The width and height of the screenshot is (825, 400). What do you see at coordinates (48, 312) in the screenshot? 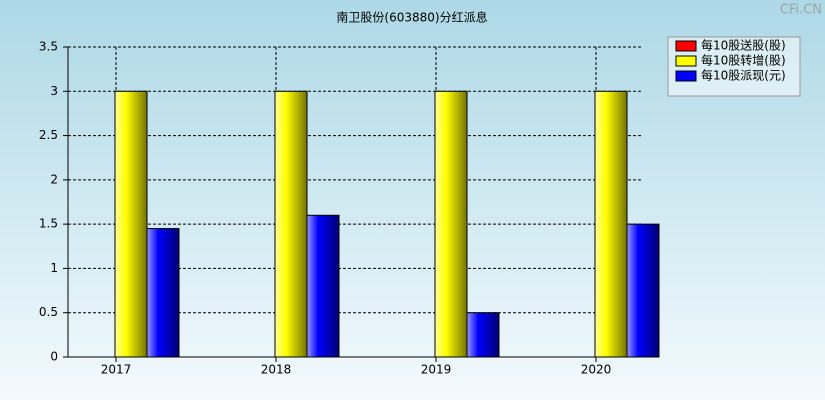
I see `y-tick-label: 0.5` at bounding box center [48, 312].